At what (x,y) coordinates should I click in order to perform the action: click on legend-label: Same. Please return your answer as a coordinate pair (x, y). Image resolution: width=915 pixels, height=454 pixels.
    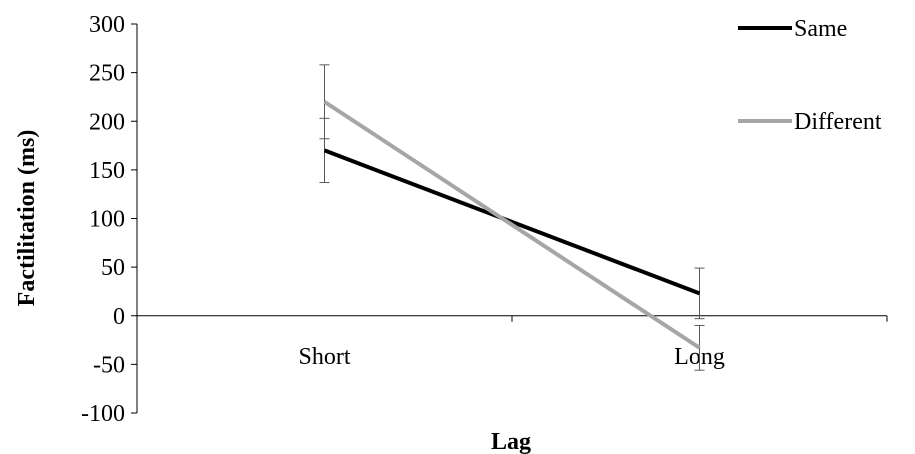
    Looking at the image, I should click on (820, 29).